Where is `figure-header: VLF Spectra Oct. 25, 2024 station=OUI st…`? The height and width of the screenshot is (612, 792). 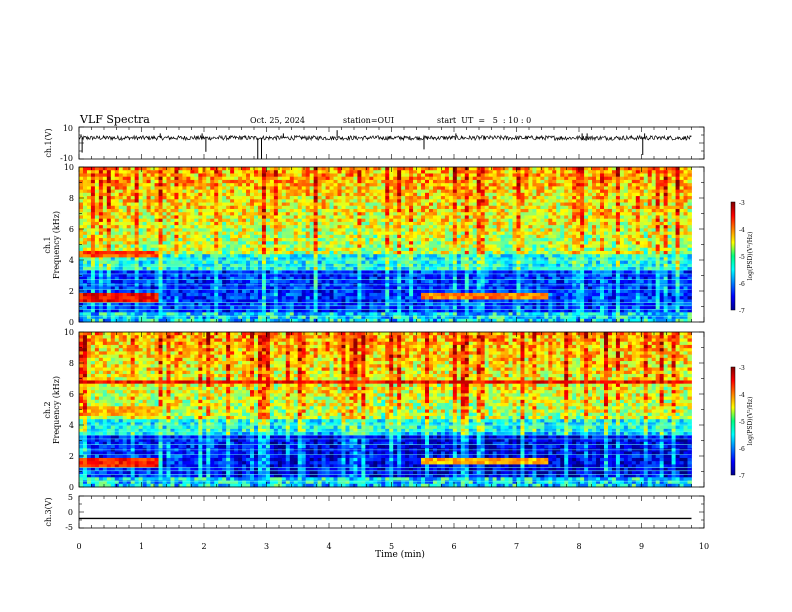 figure-header: VLF Spectra Oct. 25, 2024 station=OUI st… is located at coordinates (305, 119).